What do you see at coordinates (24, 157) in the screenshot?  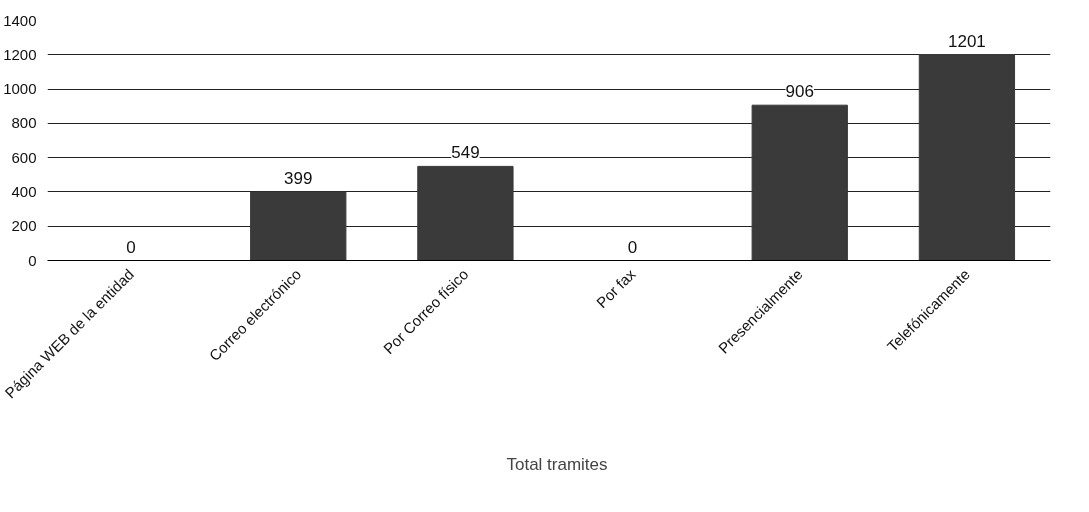 I see `y-tick-label: 600` at bounding box center [24, 157].